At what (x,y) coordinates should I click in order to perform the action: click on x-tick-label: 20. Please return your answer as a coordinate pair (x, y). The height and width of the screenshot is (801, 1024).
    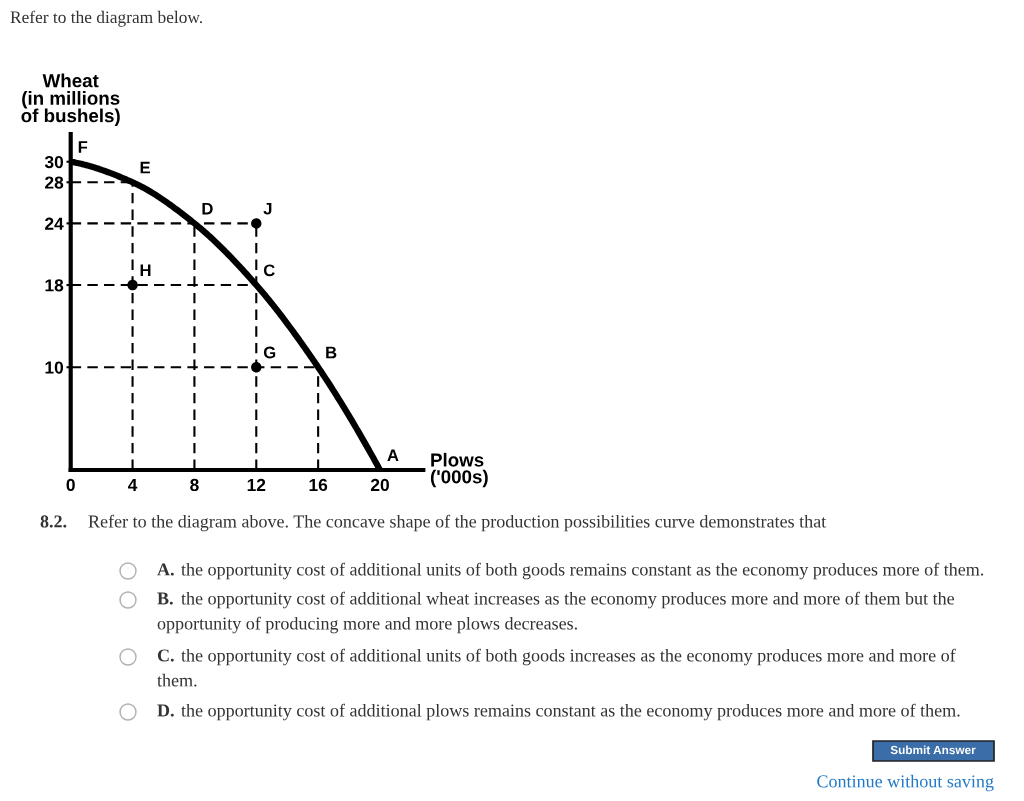
    Looking at the image, I should click on (379, 485).